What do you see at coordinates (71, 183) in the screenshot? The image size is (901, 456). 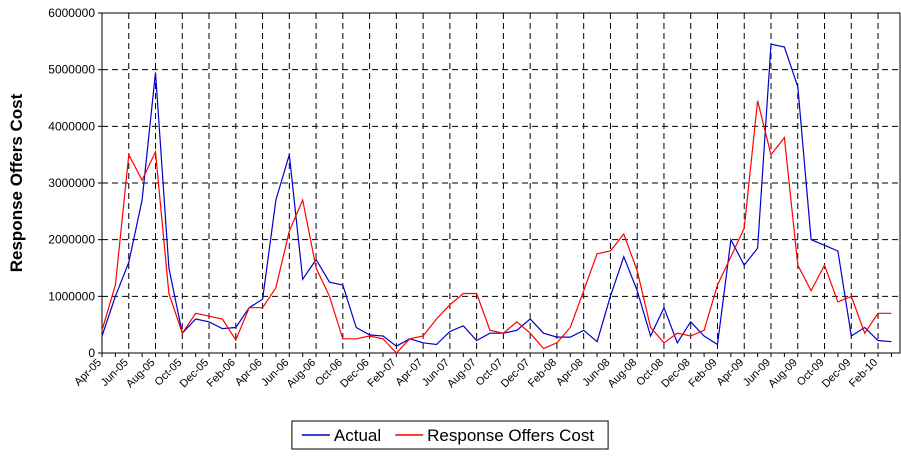 I see `y-tick-label: 3000000` at bounding box center [71, 183].